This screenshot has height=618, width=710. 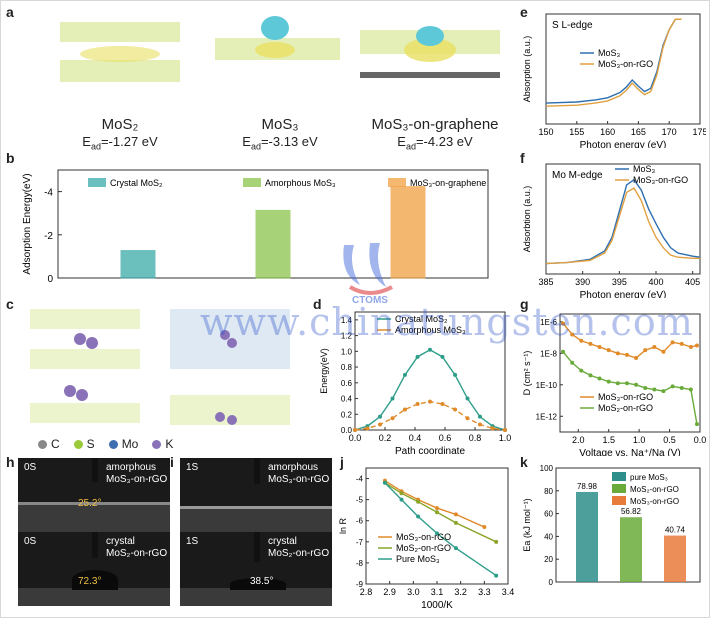 I want to click on panel-label-i: i, so click(x=172, y=462).